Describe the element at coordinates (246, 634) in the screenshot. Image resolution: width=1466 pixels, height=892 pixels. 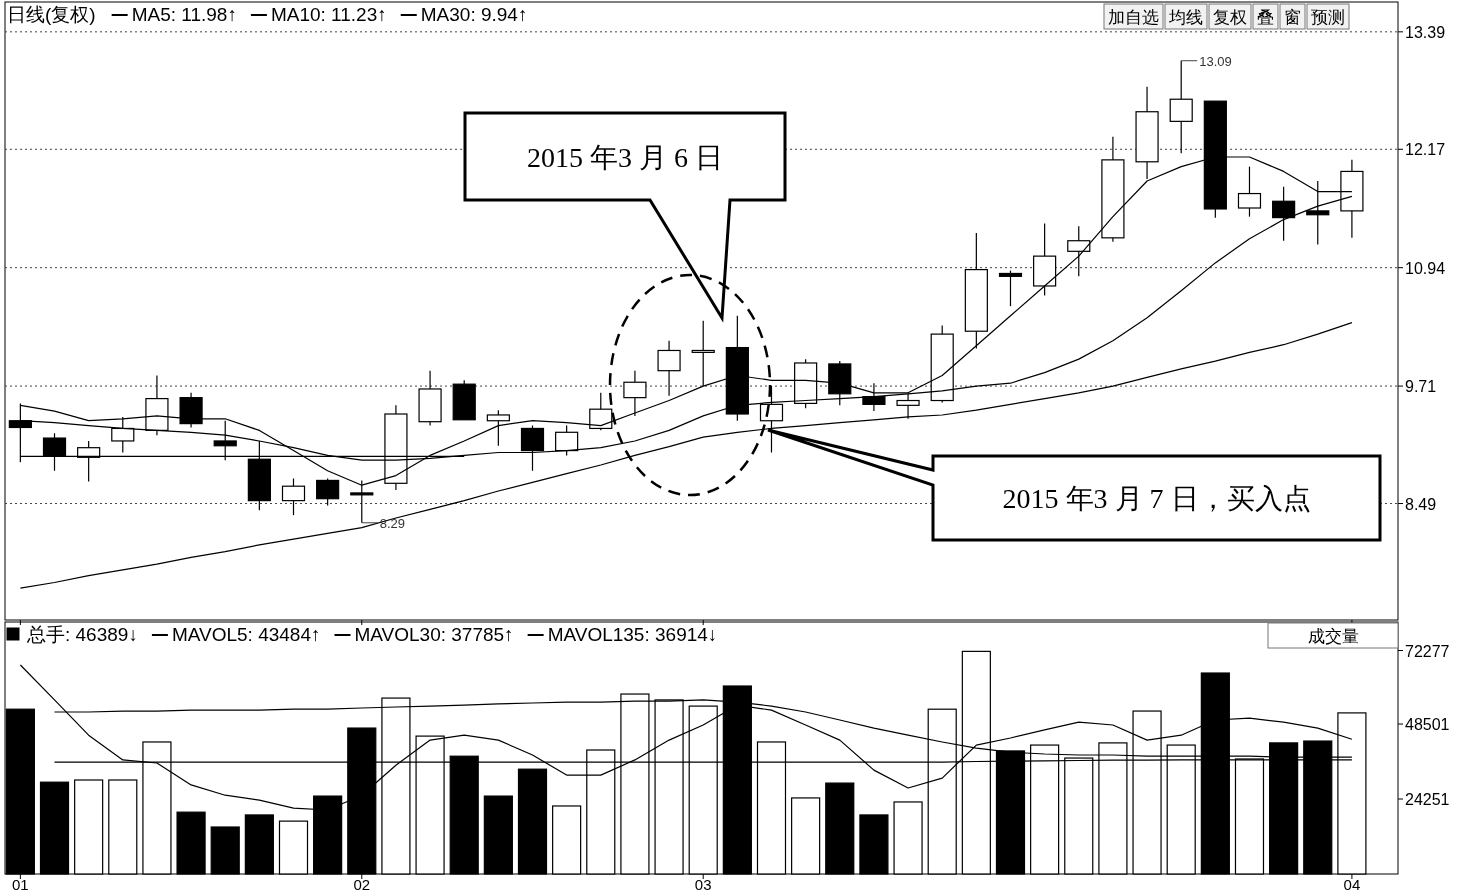
I see `legend-label: MAVOL5: 43484↑` at that location.